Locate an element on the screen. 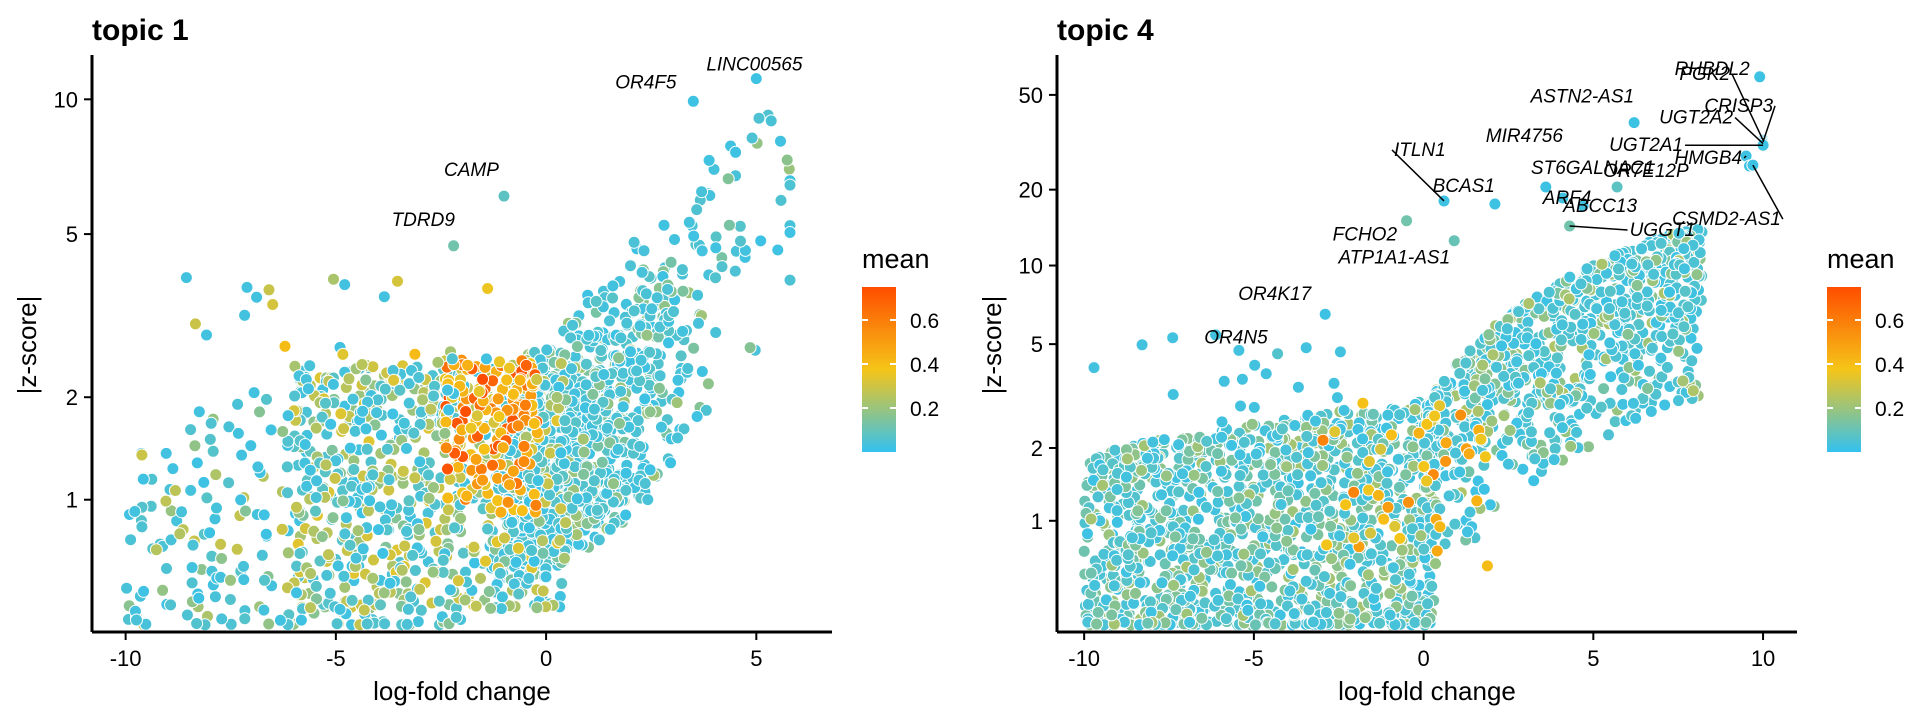 The image size is (1920, 725). y-tick-label: 10 is located at coordinates (1031, 266).